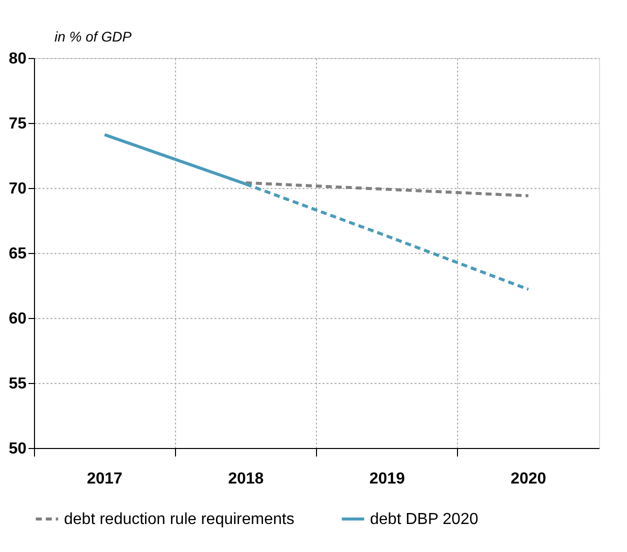 The image size is (627, 552). Describe the element at coordinates (17, 189) in the screenshot. I see `y-tick-label: 70` at that location.